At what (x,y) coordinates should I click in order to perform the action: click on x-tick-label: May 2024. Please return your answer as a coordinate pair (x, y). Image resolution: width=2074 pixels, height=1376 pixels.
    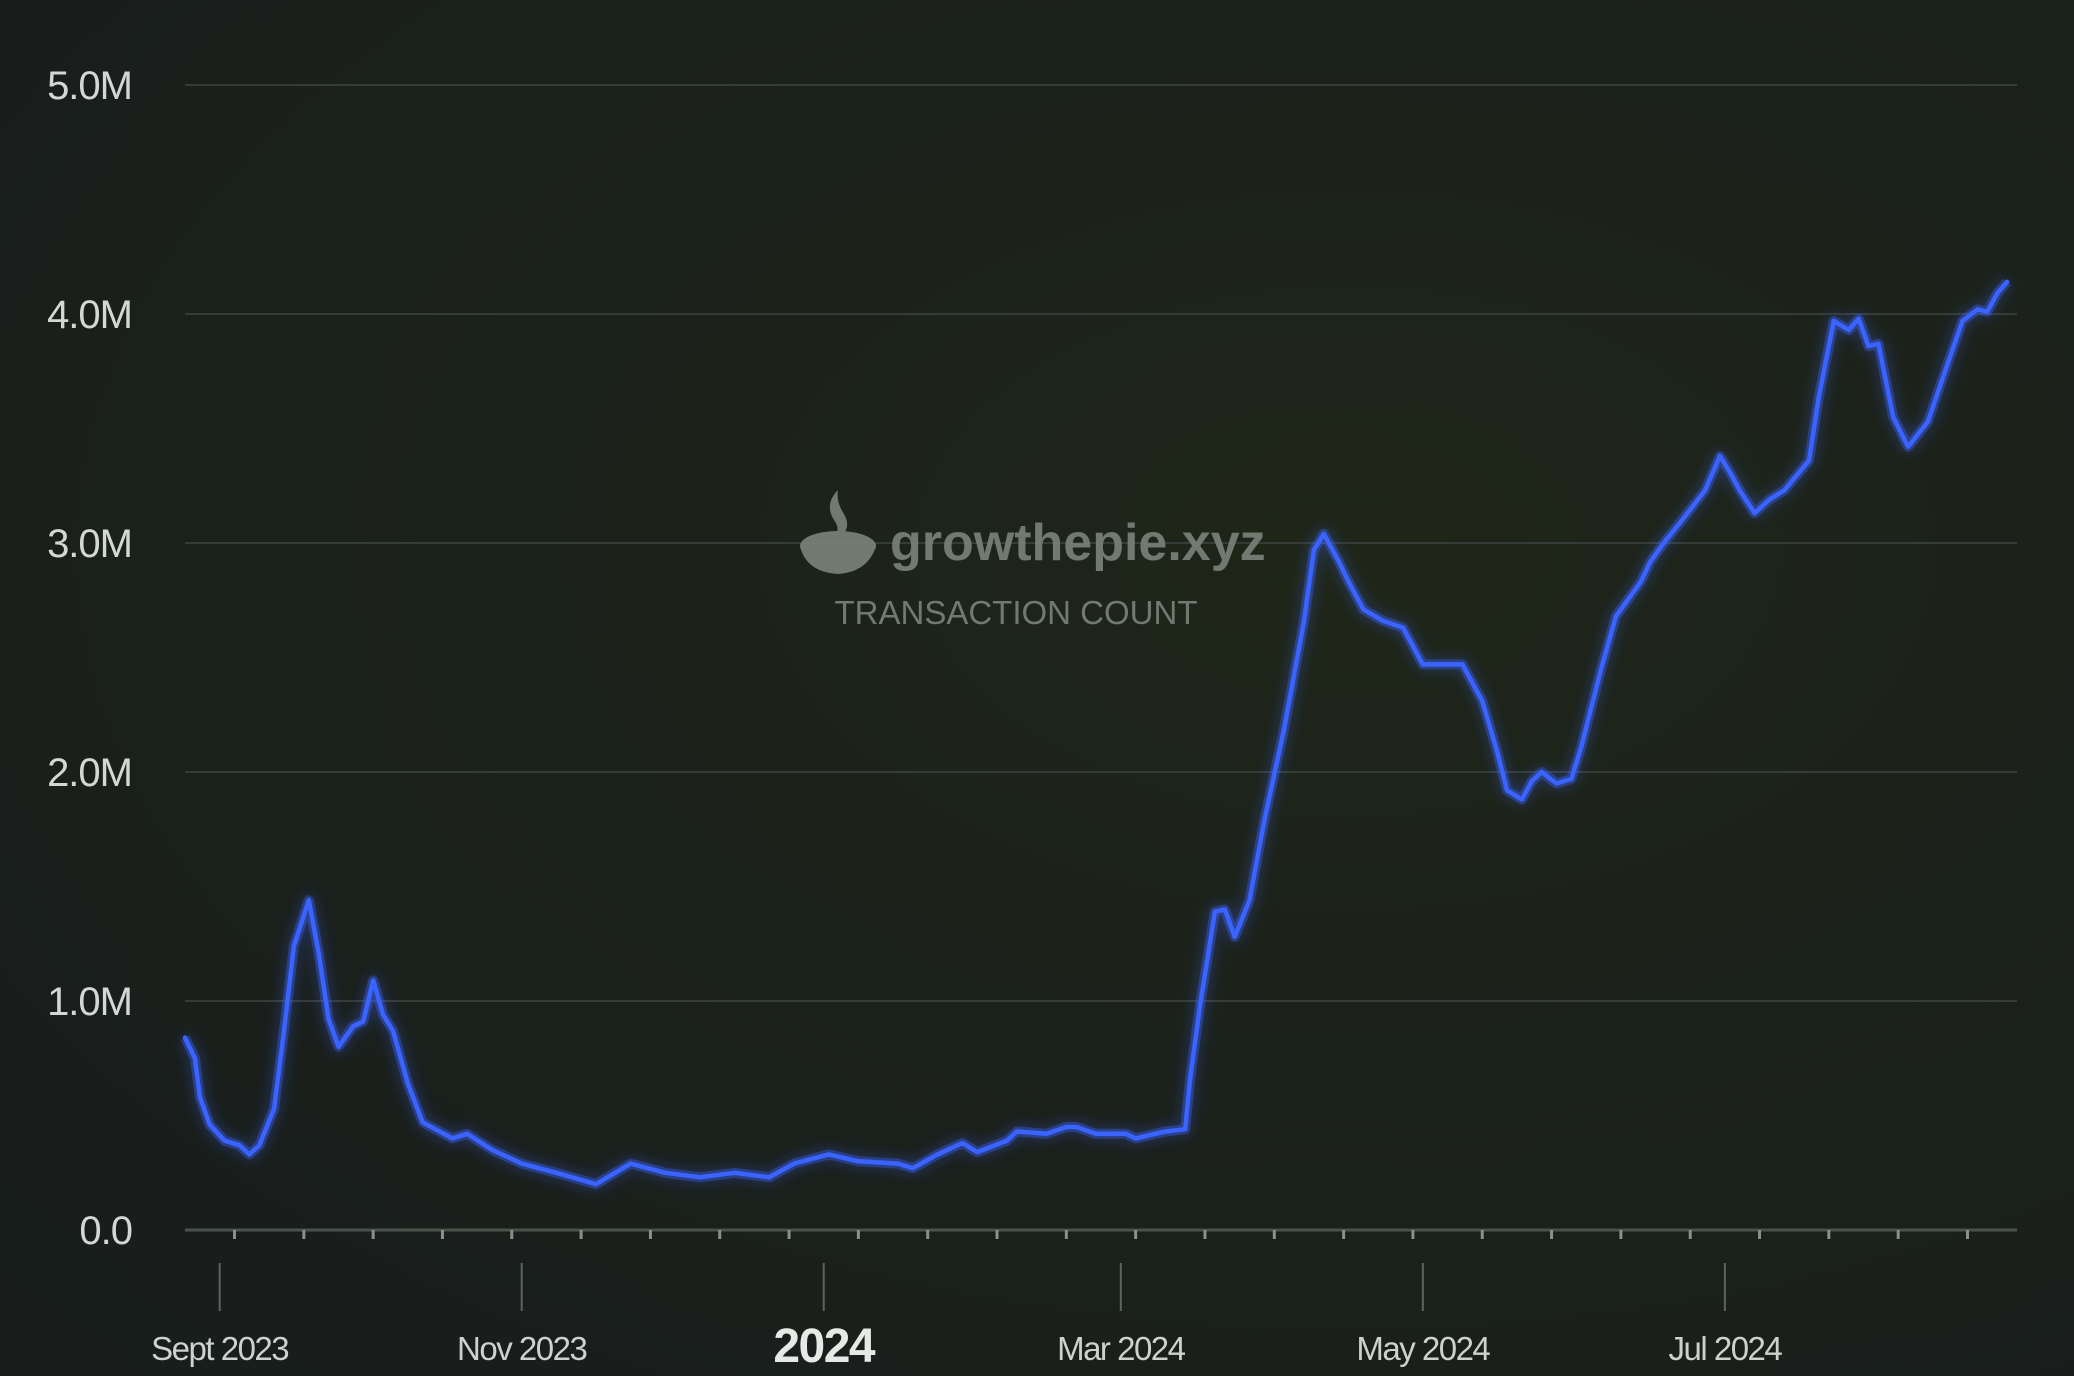
    Looking at the image, I should click on (1423, 1348).